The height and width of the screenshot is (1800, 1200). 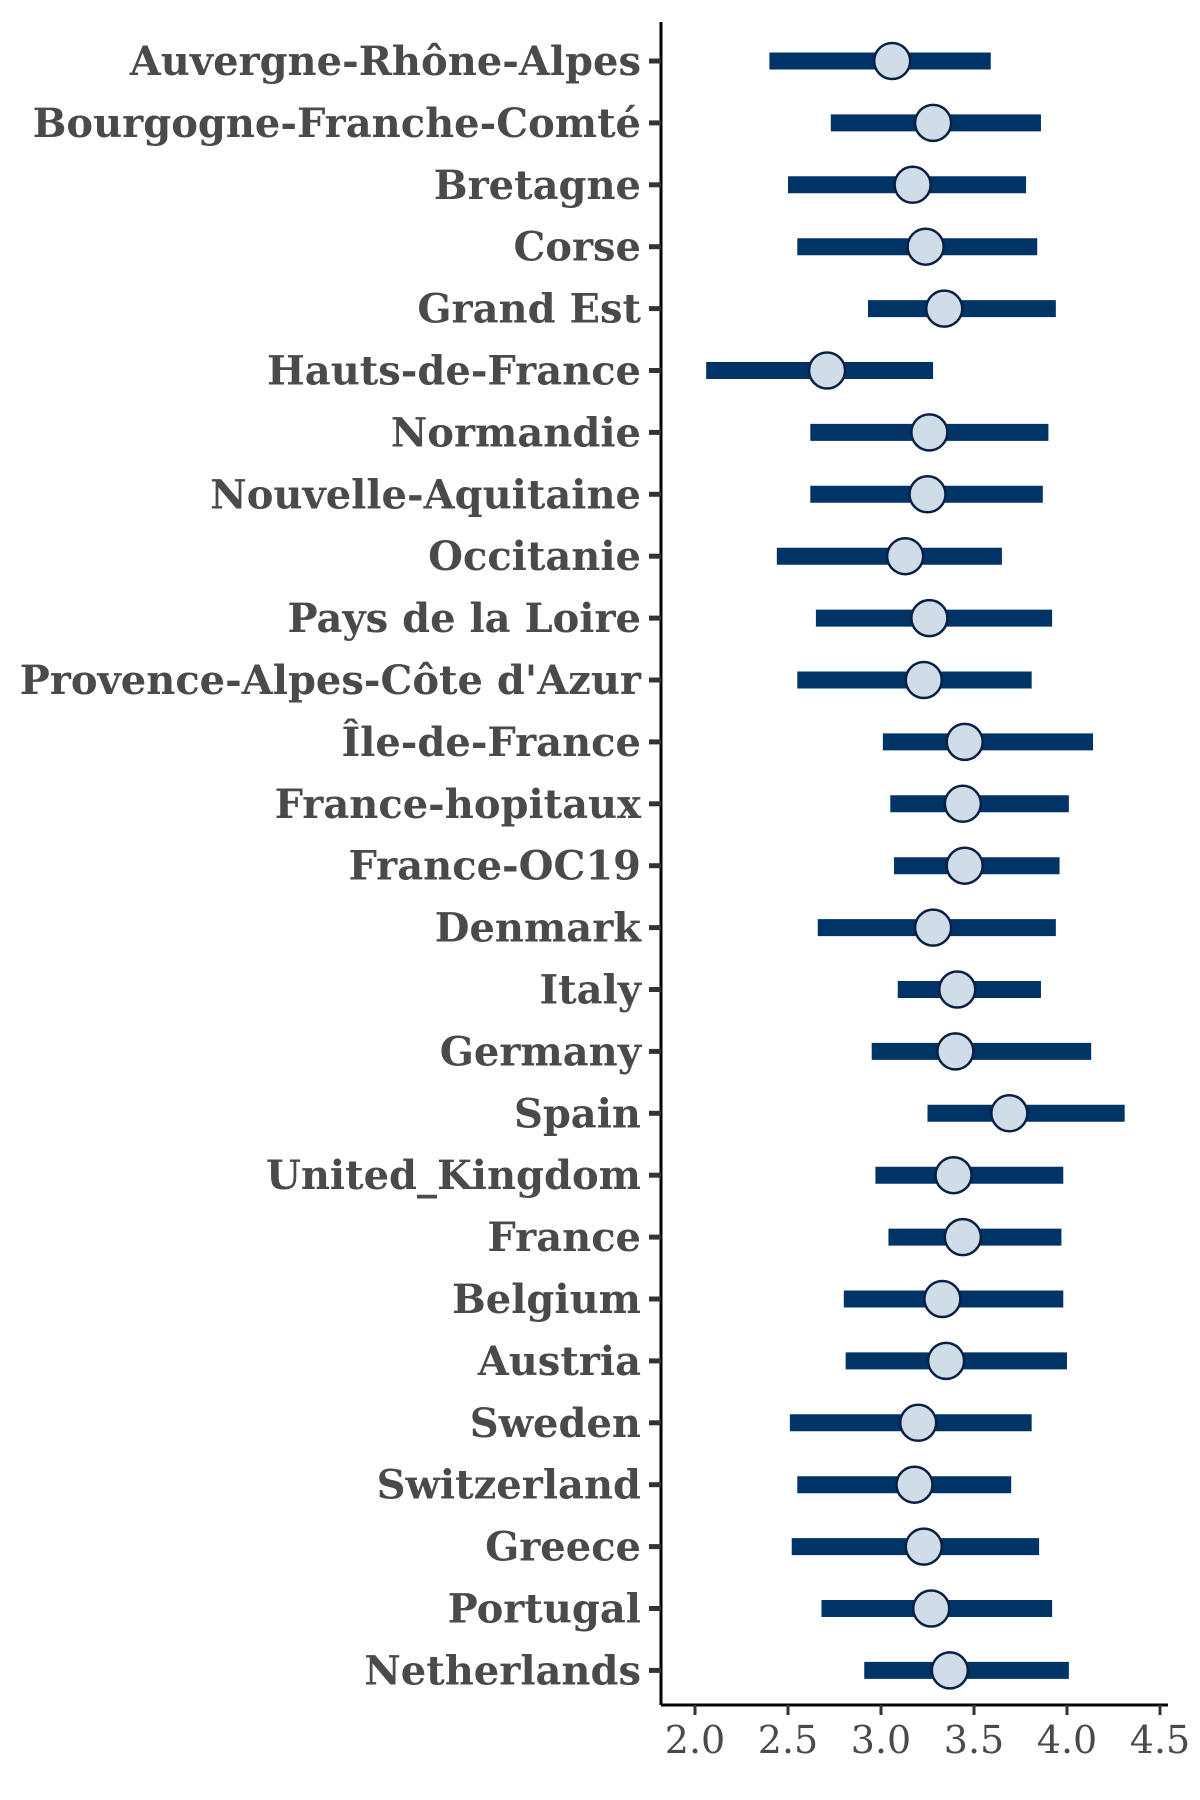 I want to click on x-tick-label: 2.0, so click(x=695, y=1740).